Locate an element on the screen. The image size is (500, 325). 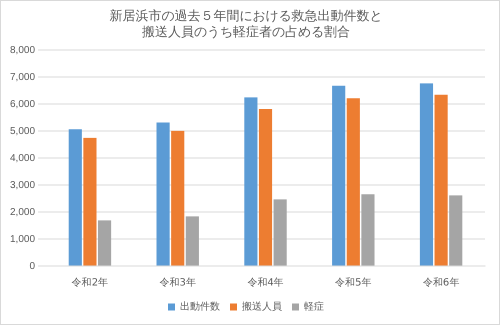
y-tick-label: 6,000 is located at coordinates (23, 104).